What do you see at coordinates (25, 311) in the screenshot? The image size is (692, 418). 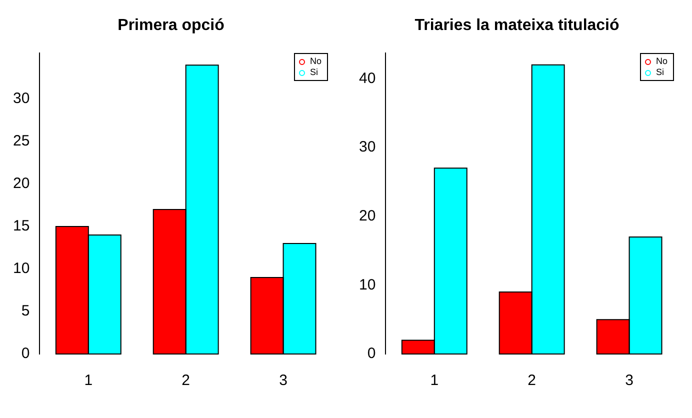 I see `y-tick-label: 5` at bounding box center [25, 311].